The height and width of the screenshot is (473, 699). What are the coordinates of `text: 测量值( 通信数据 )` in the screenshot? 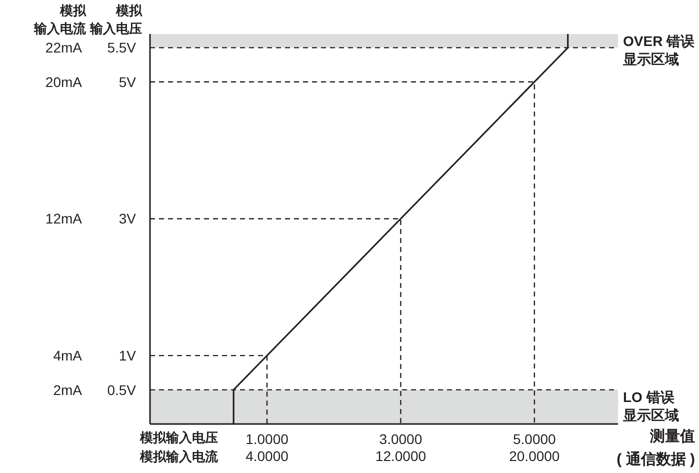 It's located at (655, 448).